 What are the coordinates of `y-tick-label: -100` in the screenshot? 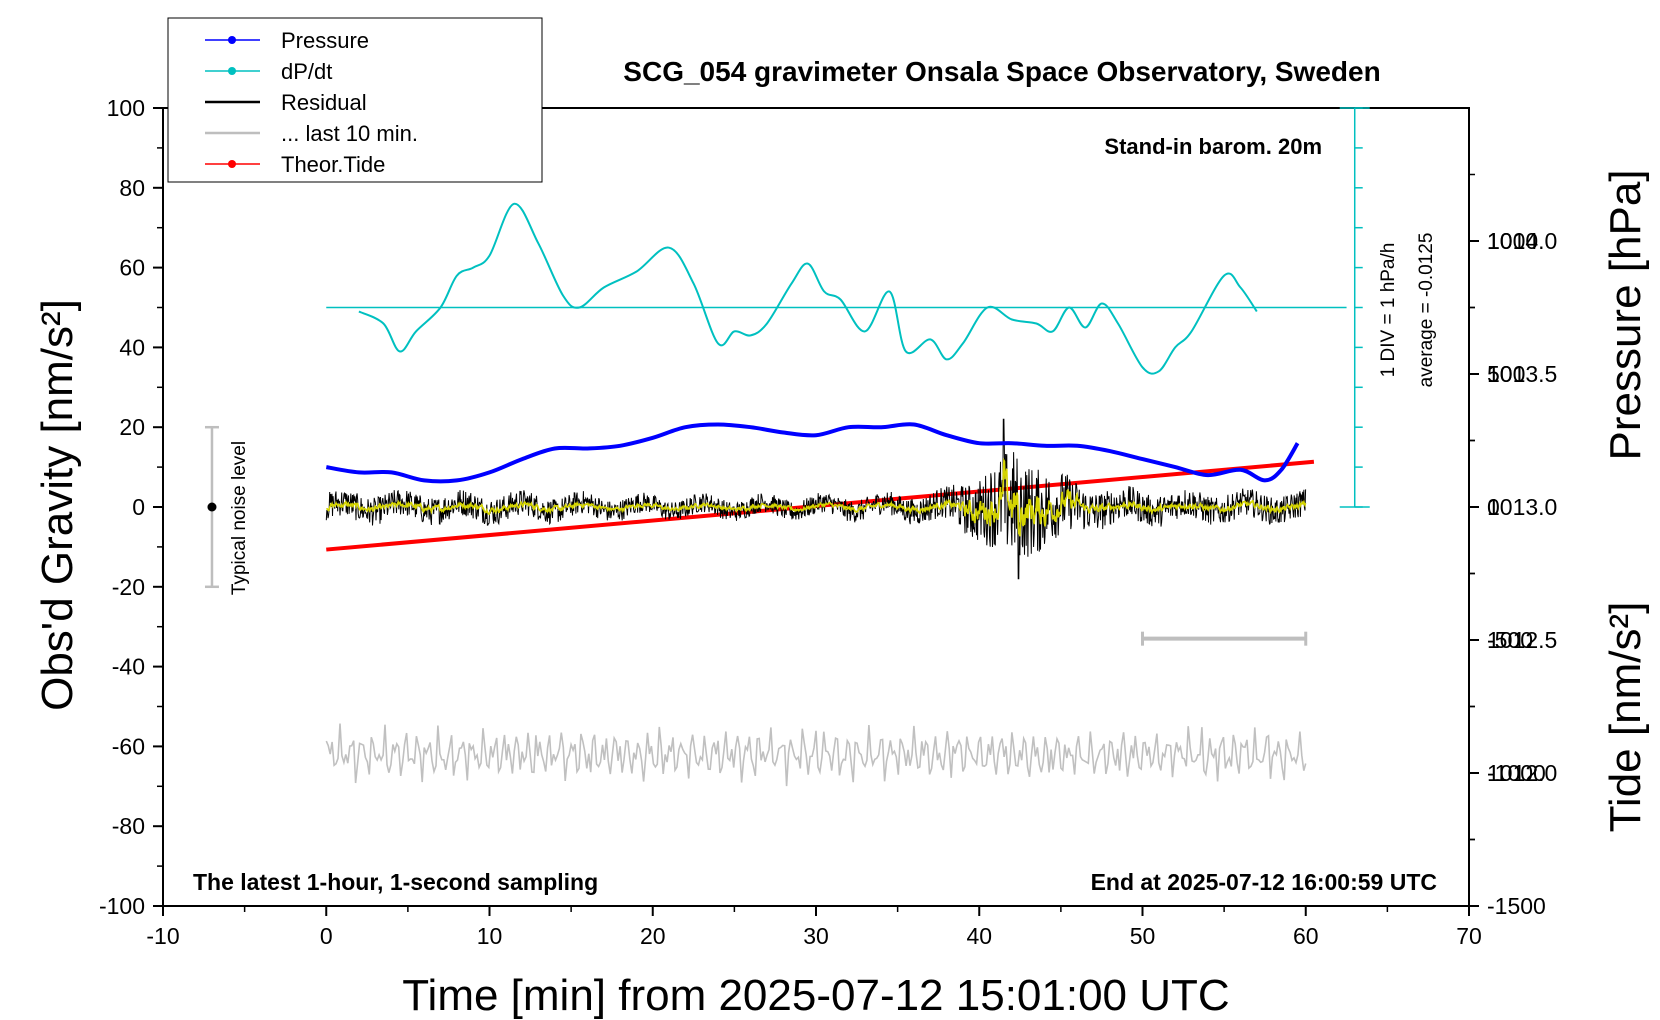 It's located at (122, 906).